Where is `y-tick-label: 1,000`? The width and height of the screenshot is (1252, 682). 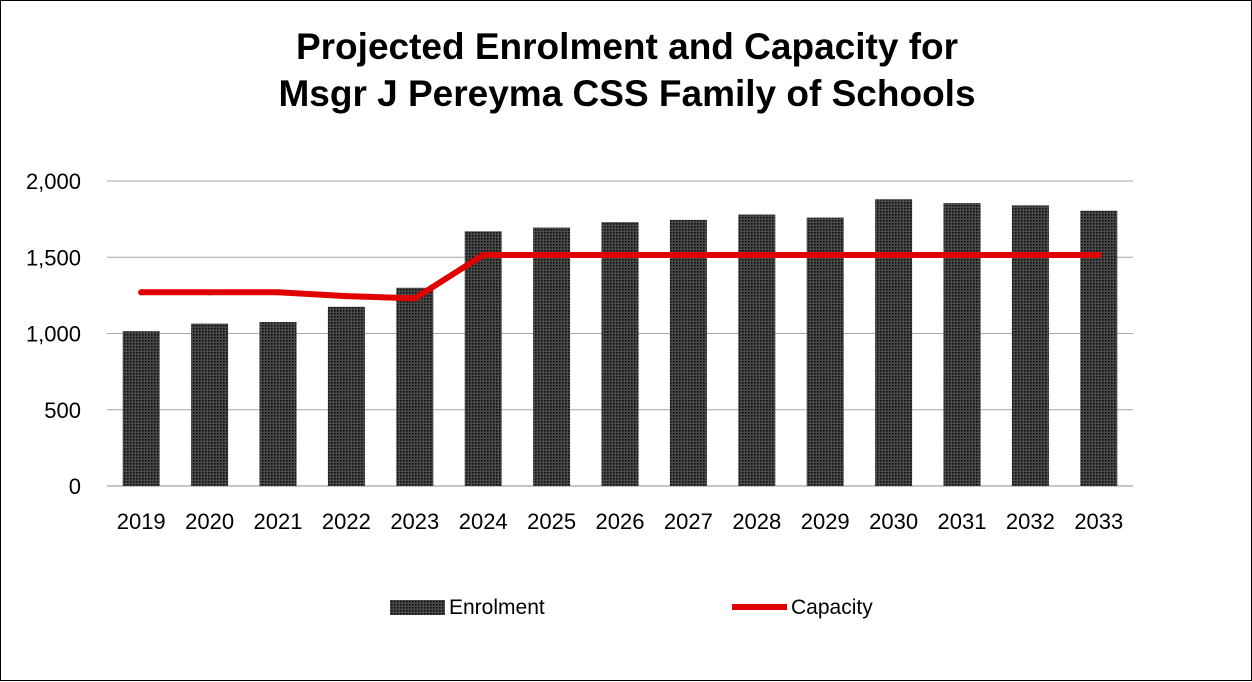
y-tick-label: 1,000 is located at coordinates (53, 334).